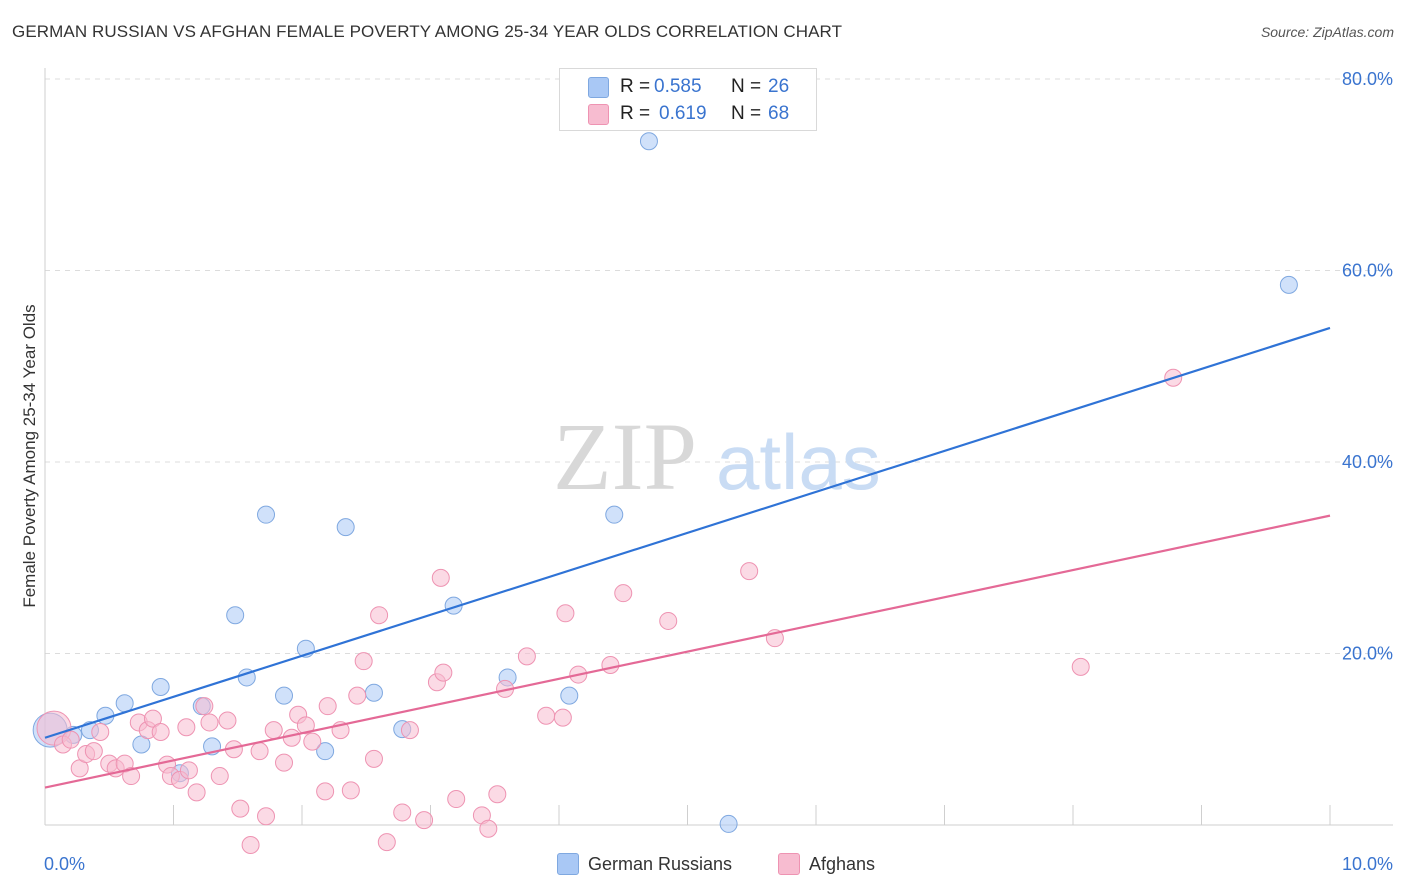 This screenshot has width=1406, height=892. Describe the element at coordinates (625, 456) in the screenshot. I see `watermark-zip: ZIP` at that location.